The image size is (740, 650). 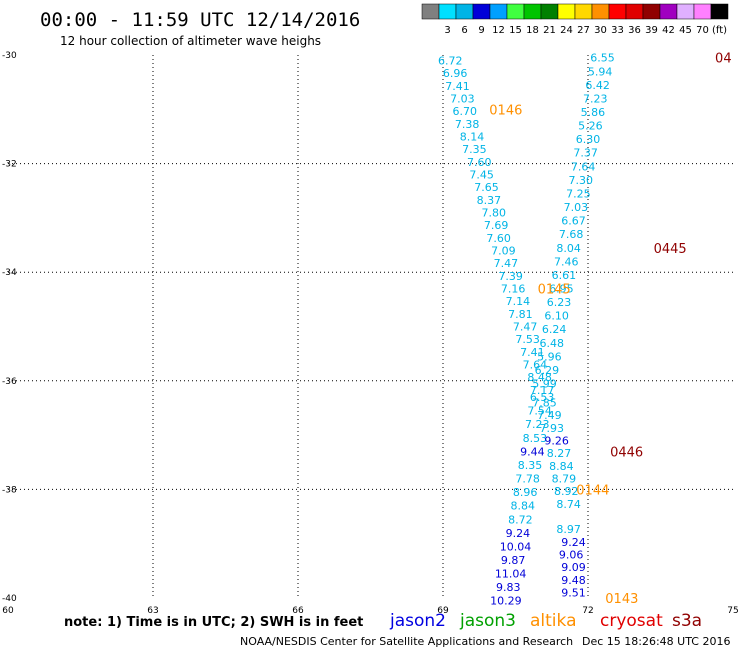 I want to click on swh-data-label: 7.46, so click(x=566, y=261).